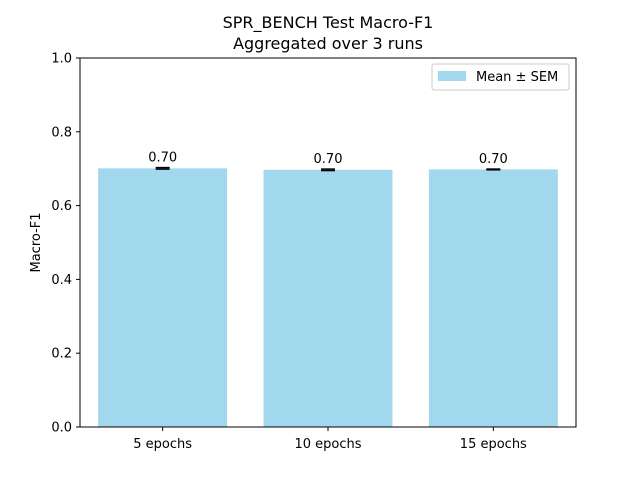 The image size is (640, 480). I want to click on x-tick-label: 5 epochs, so click(162, 444).